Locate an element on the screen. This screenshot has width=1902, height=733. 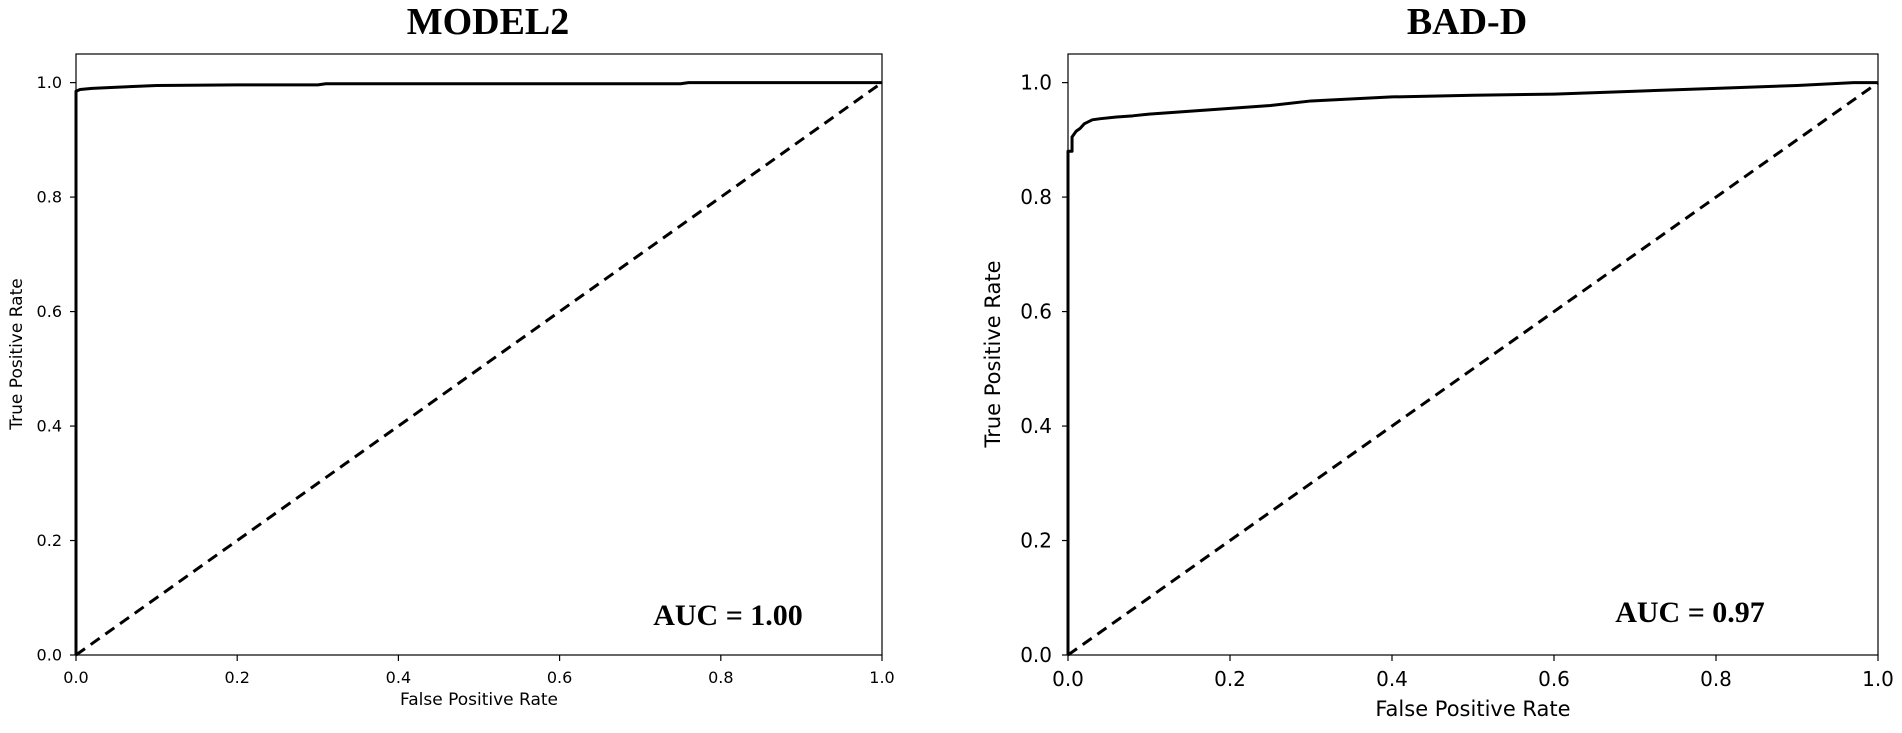
auc-annotation: AUC = 0.97 is located at coordinates (1690, 612).